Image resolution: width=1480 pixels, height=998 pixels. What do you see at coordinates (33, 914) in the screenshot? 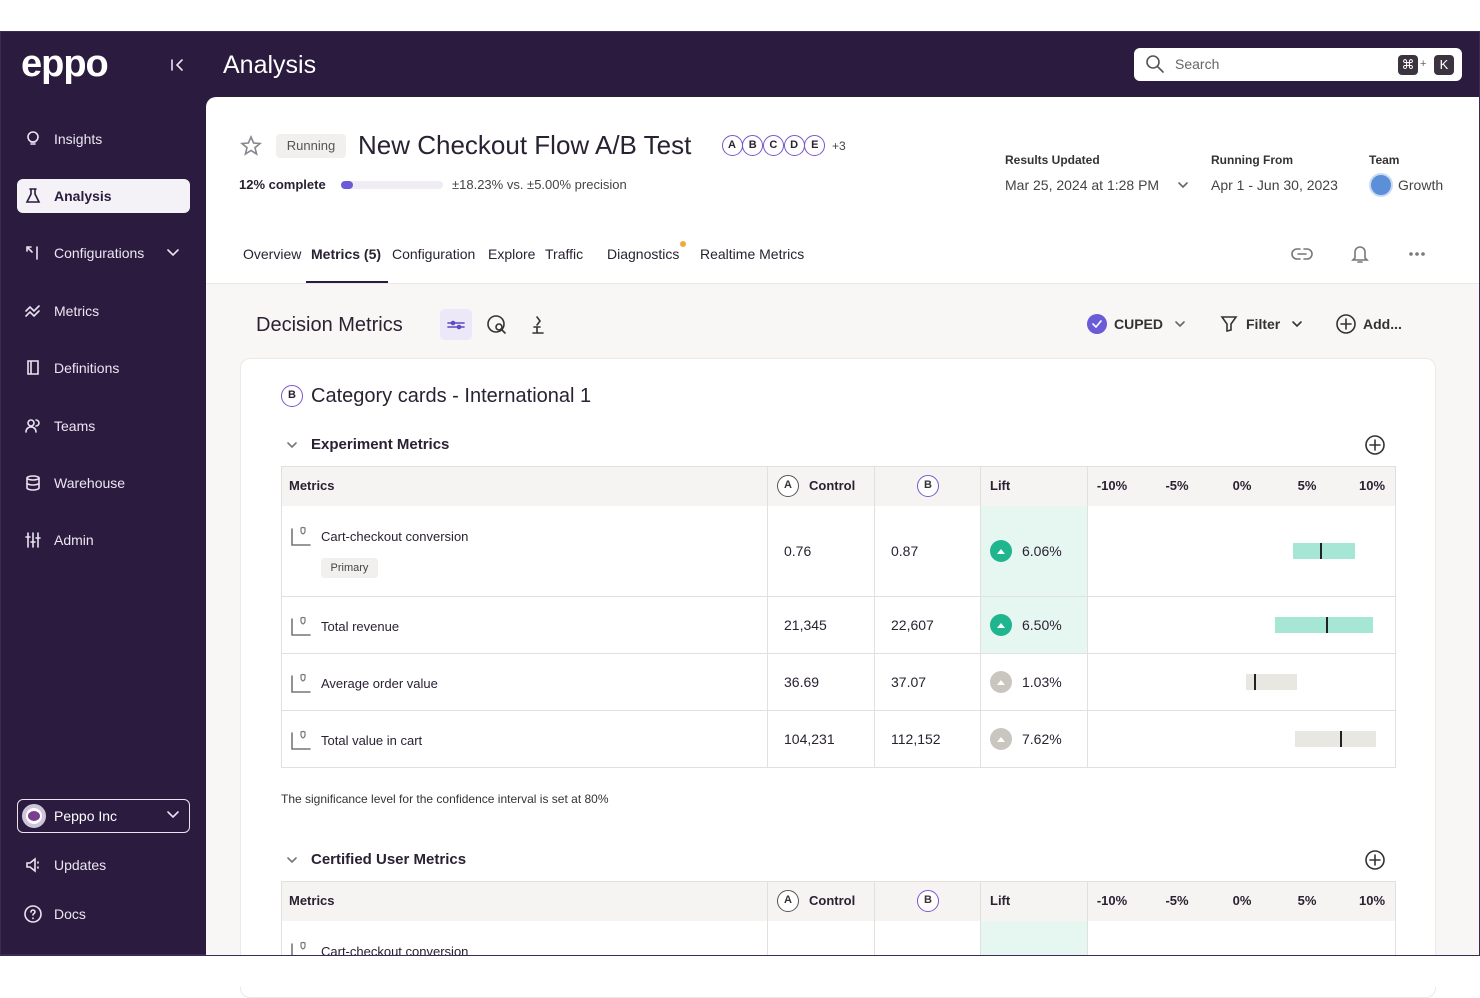
I see `docs-icon` at bounding box center [33, 914].